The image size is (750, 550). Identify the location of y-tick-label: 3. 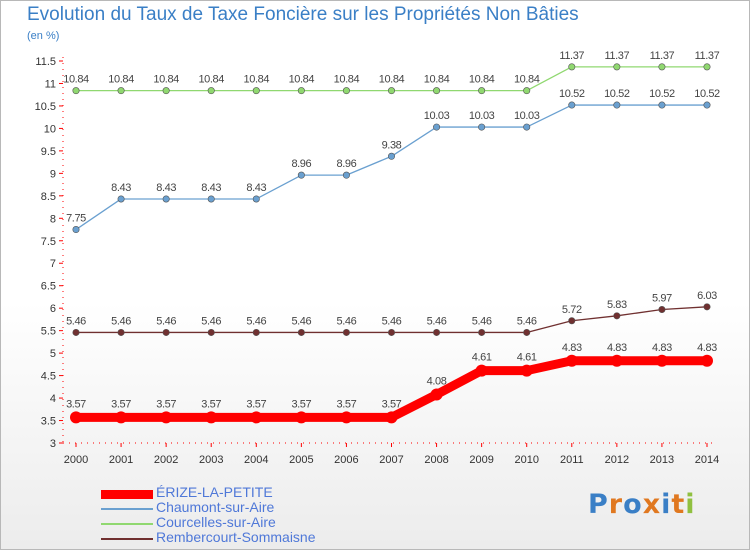
(53, 444).